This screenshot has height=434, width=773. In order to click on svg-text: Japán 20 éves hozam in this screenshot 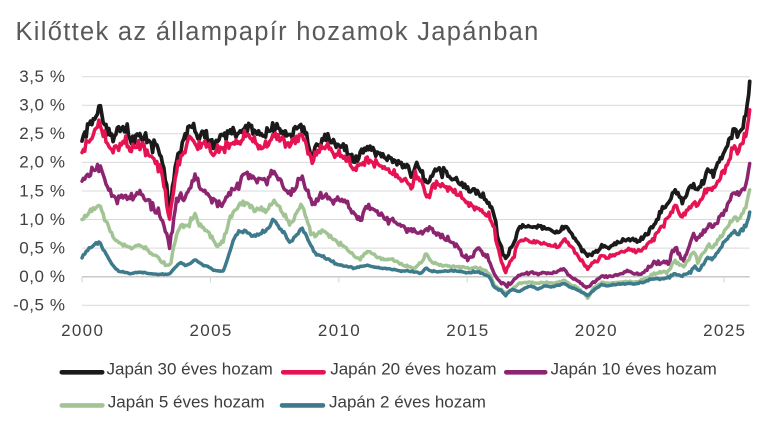, I will do `click(413, 368)`.